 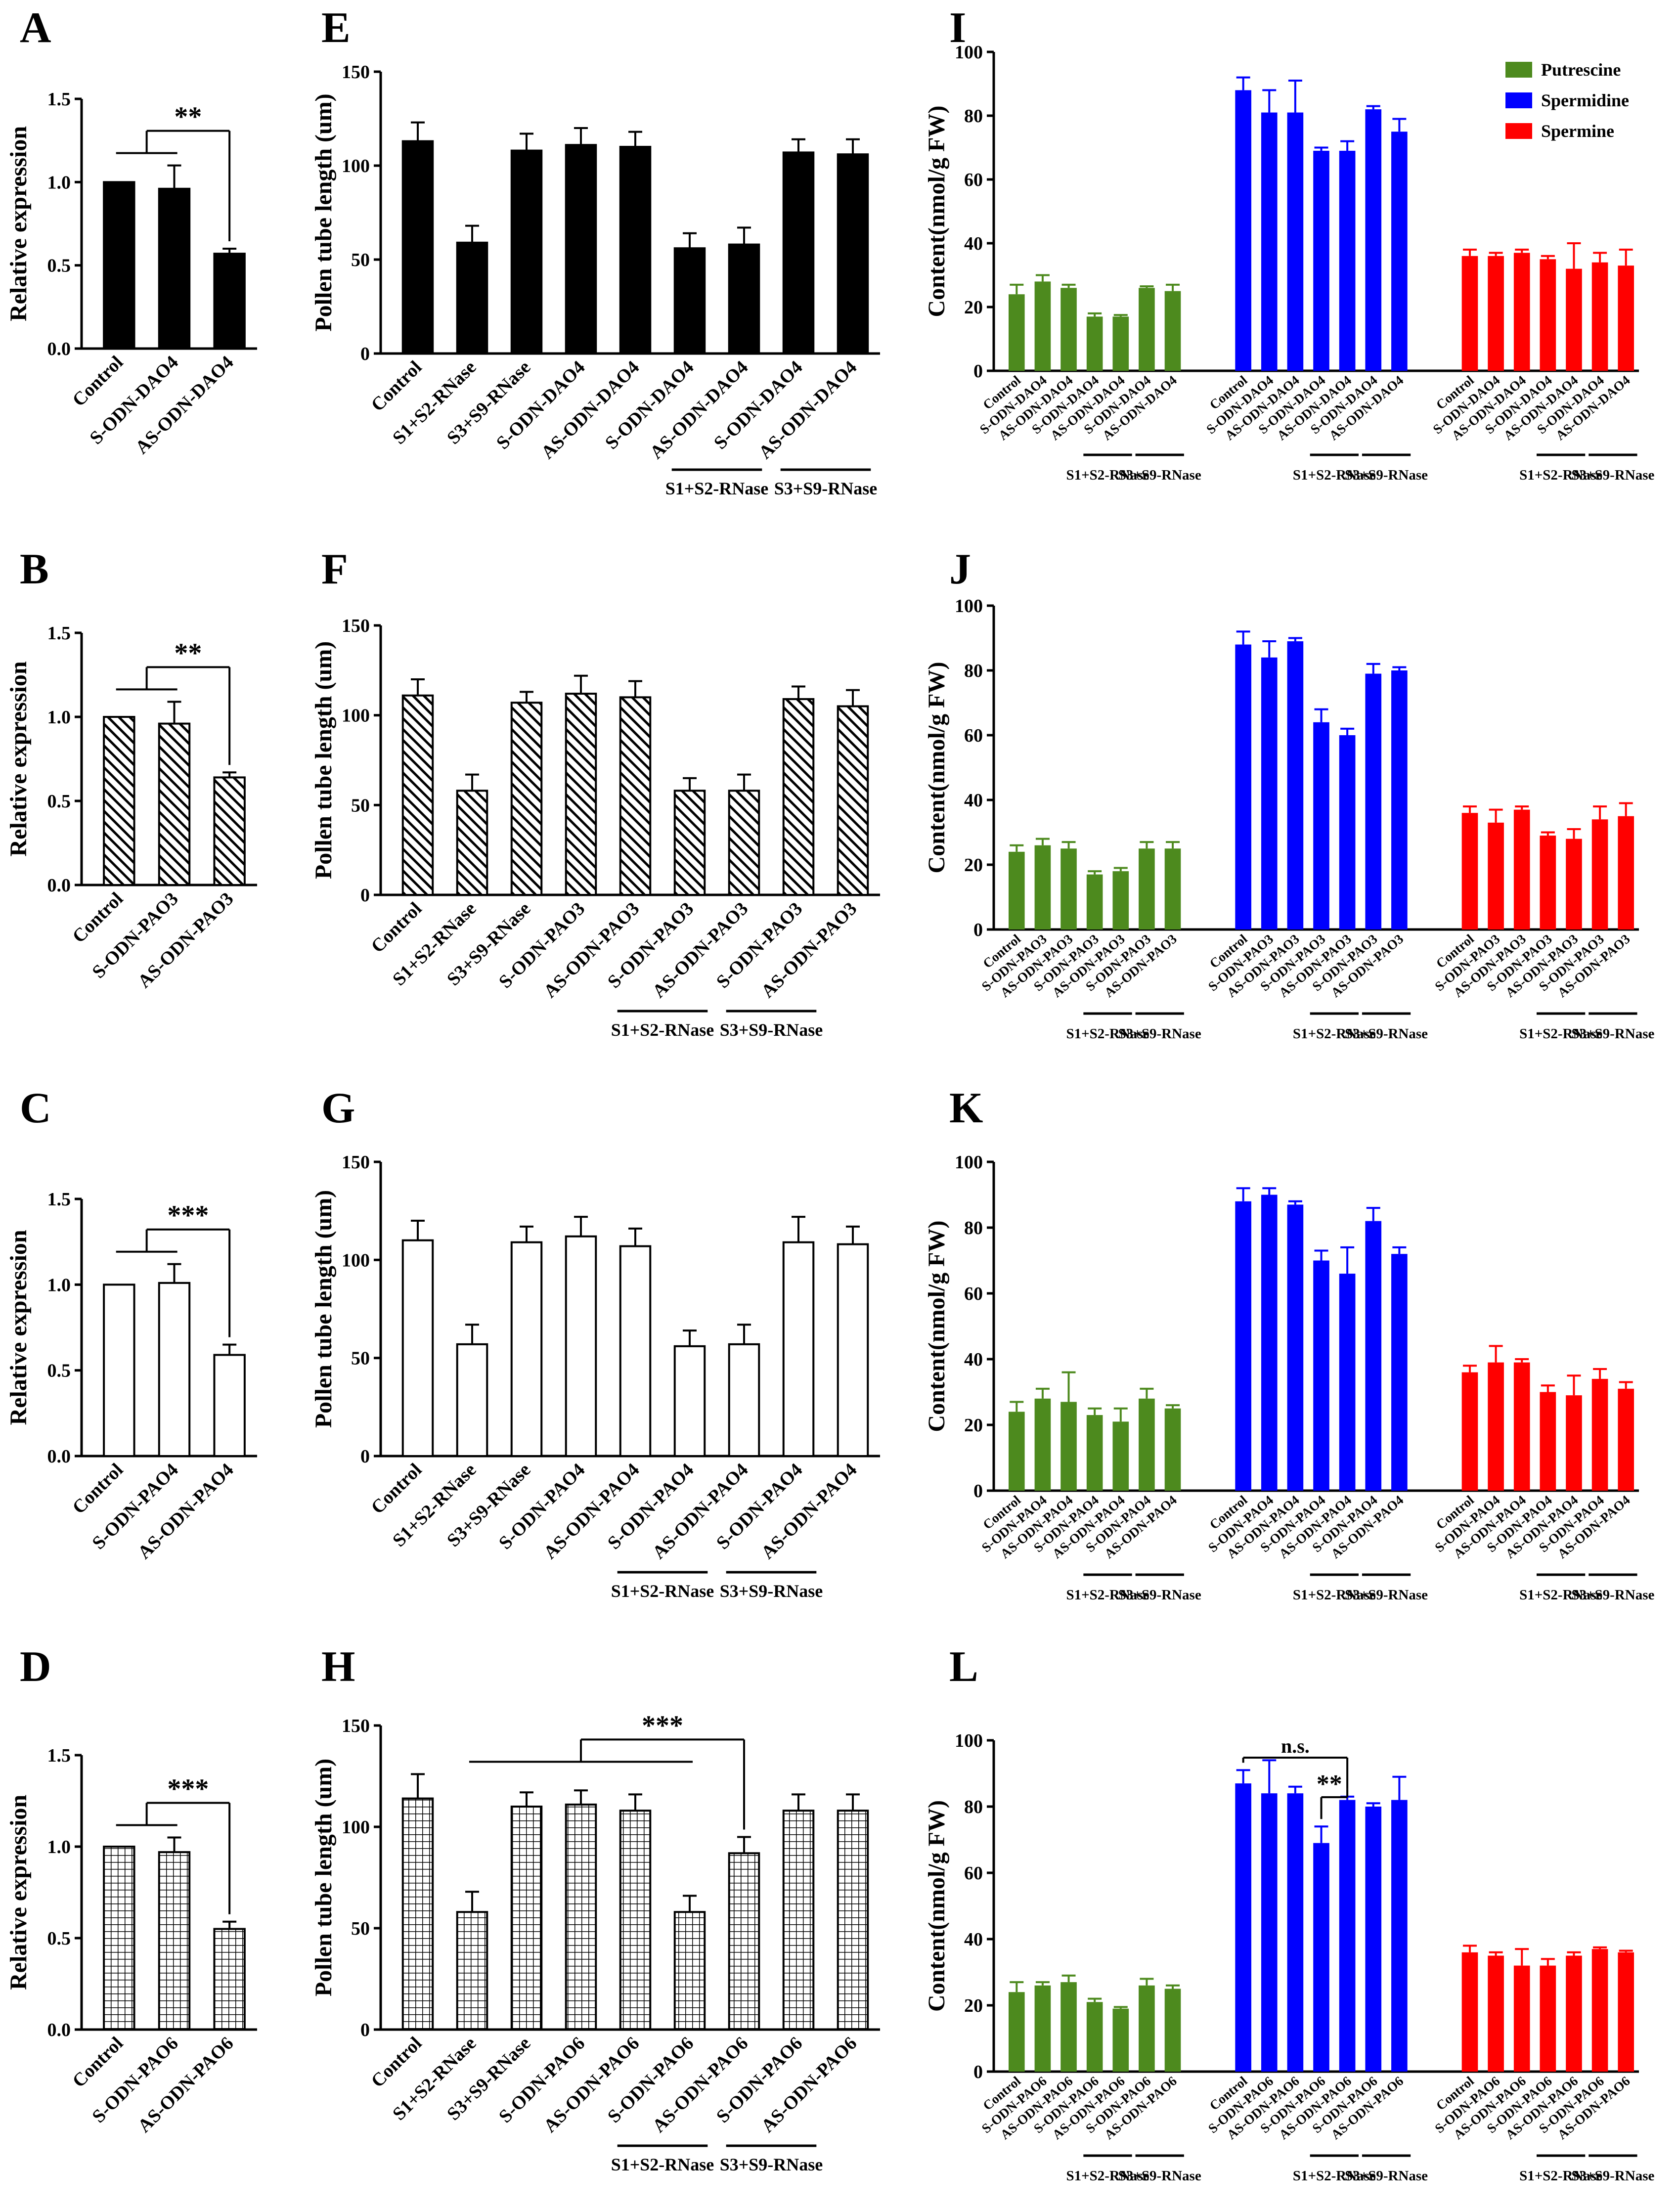 What do you see at coordinates (59, 266) in the screenshot?
I see `y-tick-label: 0.5` at bounding box center [59, 266].